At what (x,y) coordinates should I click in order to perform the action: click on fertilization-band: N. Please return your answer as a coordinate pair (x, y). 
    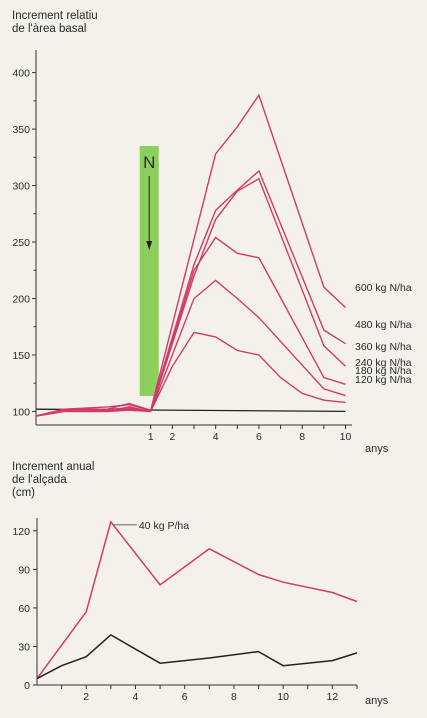
    Looking at the image, I should click on (149, 271).